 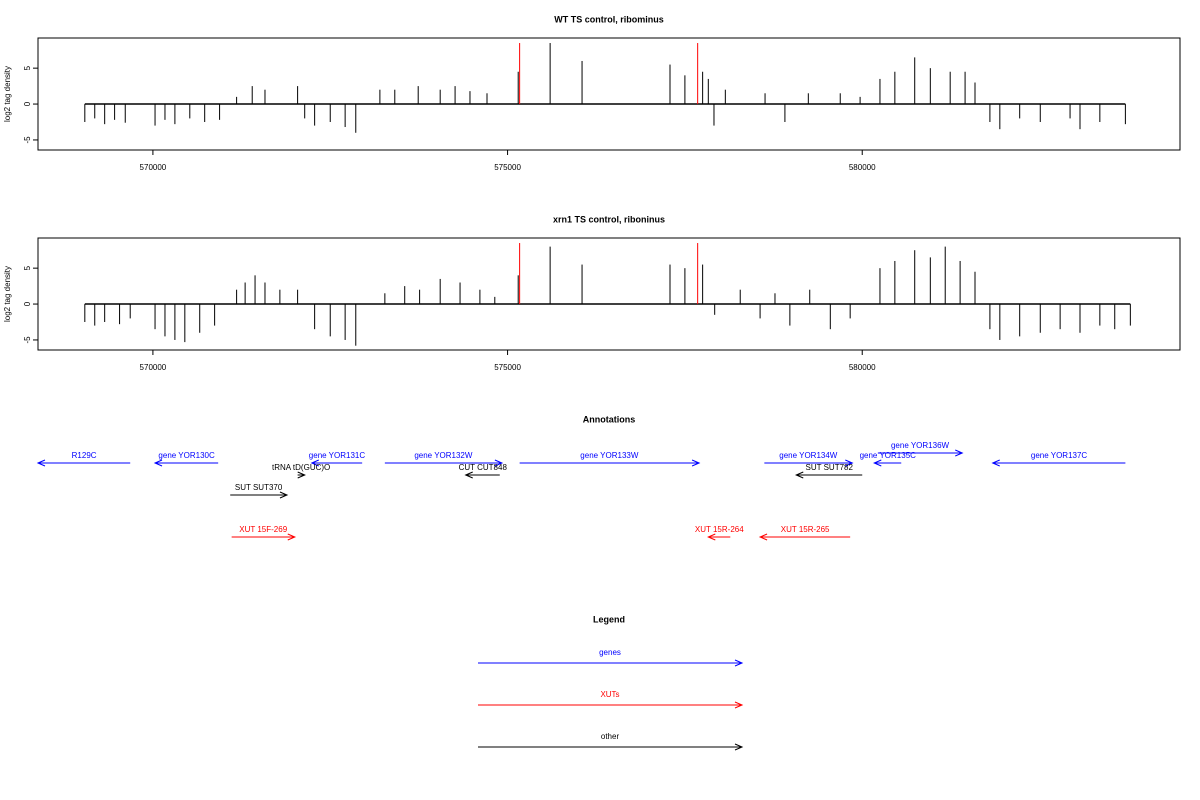 What do you see at coordinates (263, 529) in the screenshot?
I see `feature-label: XUT 15F-269` at bounding box center [263, 529].